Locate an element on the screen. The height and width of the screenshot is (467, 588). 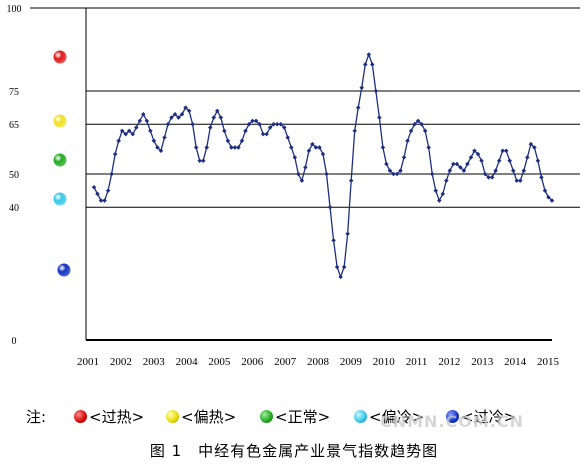
x-tick-label: 2006 is located at coordinates (252, 362).